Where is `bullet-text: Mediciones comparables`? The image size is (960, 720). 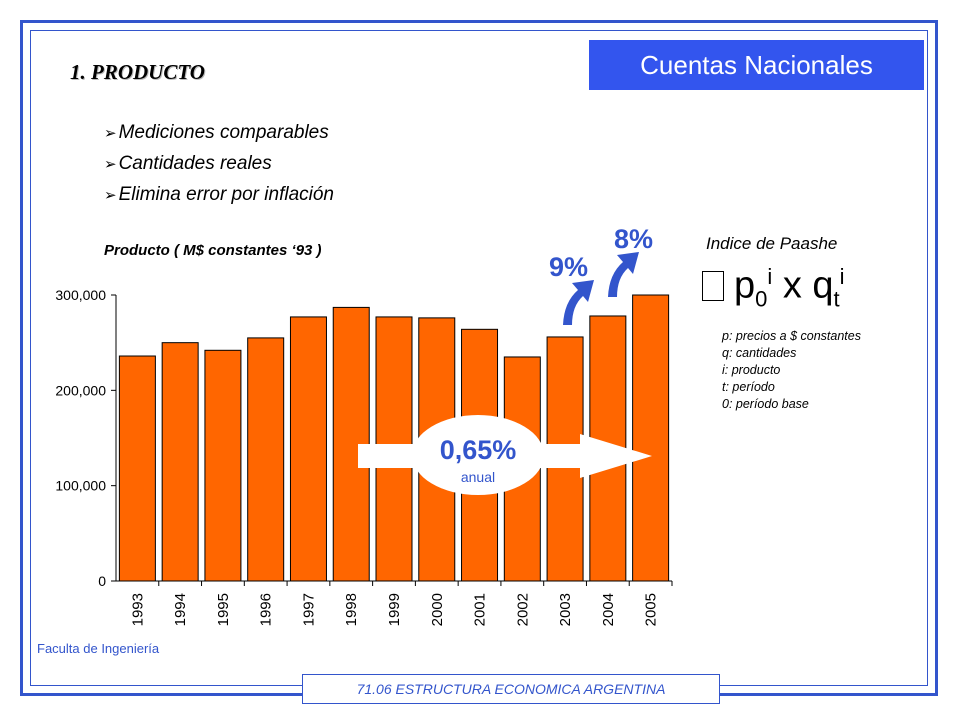
bullet-text: Mediciones comparables is located at coordinates (223, 132).